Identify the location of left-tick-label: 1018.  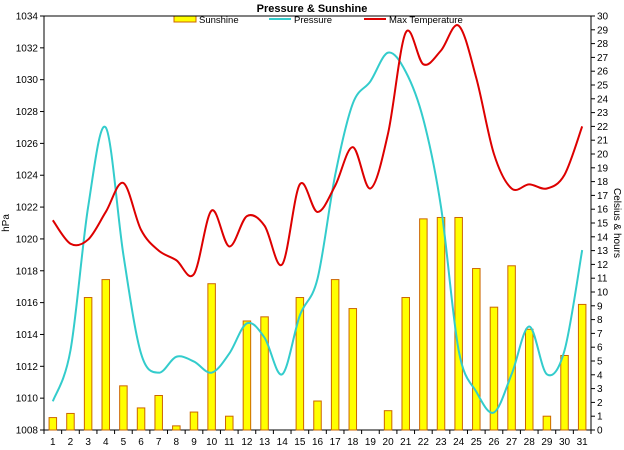
(27, 271).